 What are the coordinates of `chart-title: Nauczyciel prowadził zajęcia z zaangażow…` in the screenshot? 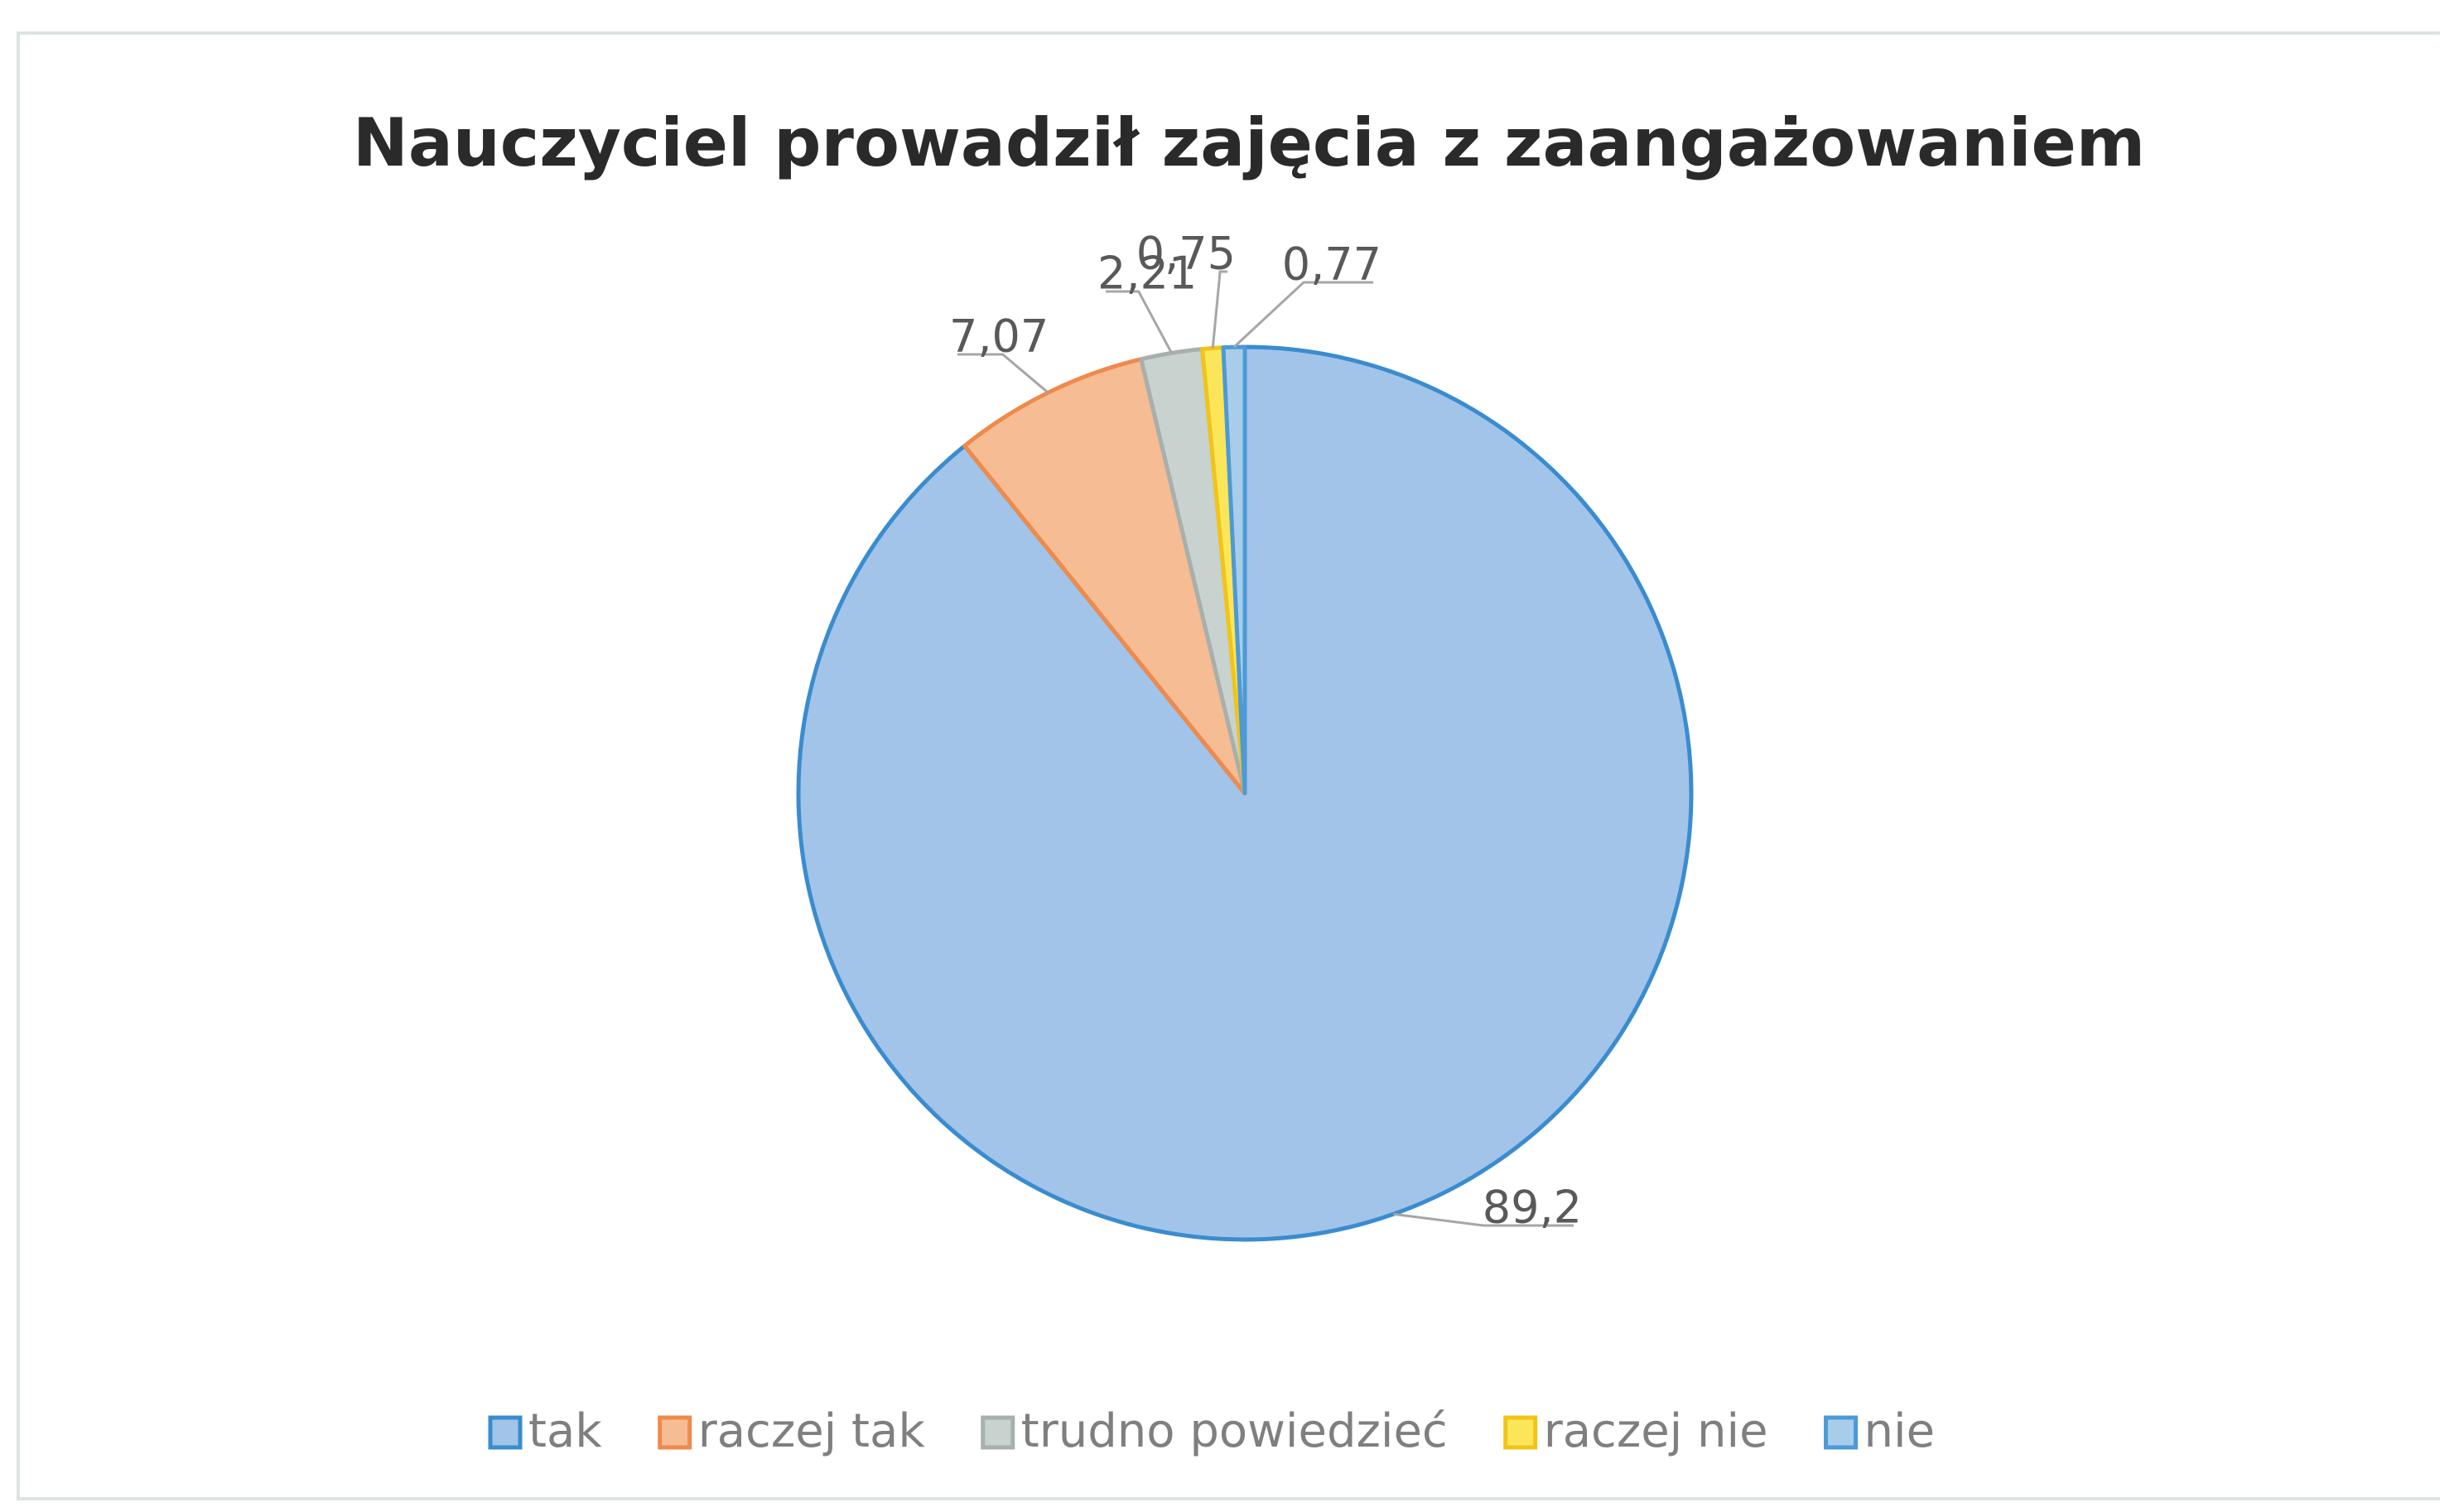 It's located at (1249, 142).